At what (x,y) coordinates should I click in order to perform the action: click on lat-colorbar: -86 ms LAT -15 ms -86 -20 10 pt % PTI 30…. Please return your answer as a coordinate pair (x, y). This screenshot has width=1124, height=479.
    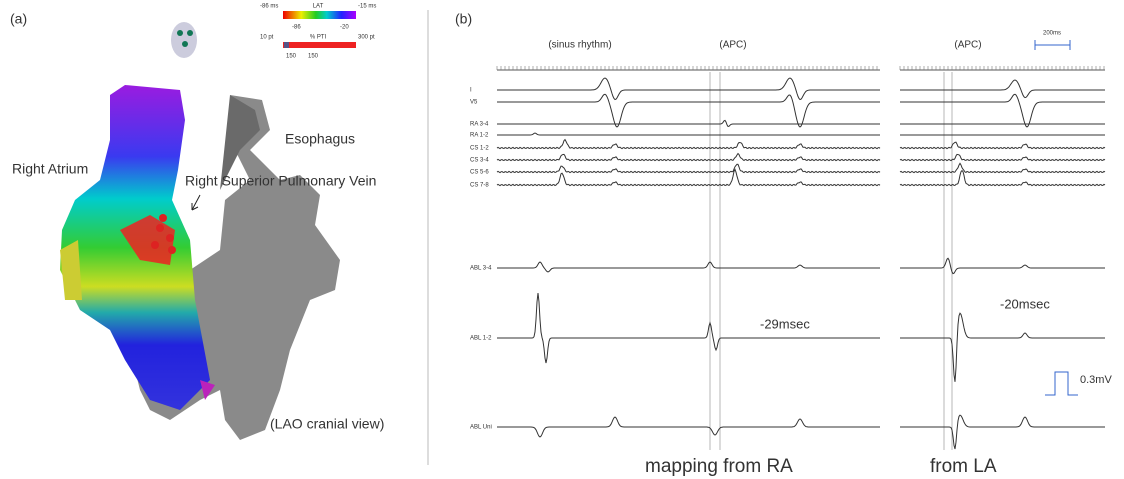
    Looking at the image, I should click on (318, 32).